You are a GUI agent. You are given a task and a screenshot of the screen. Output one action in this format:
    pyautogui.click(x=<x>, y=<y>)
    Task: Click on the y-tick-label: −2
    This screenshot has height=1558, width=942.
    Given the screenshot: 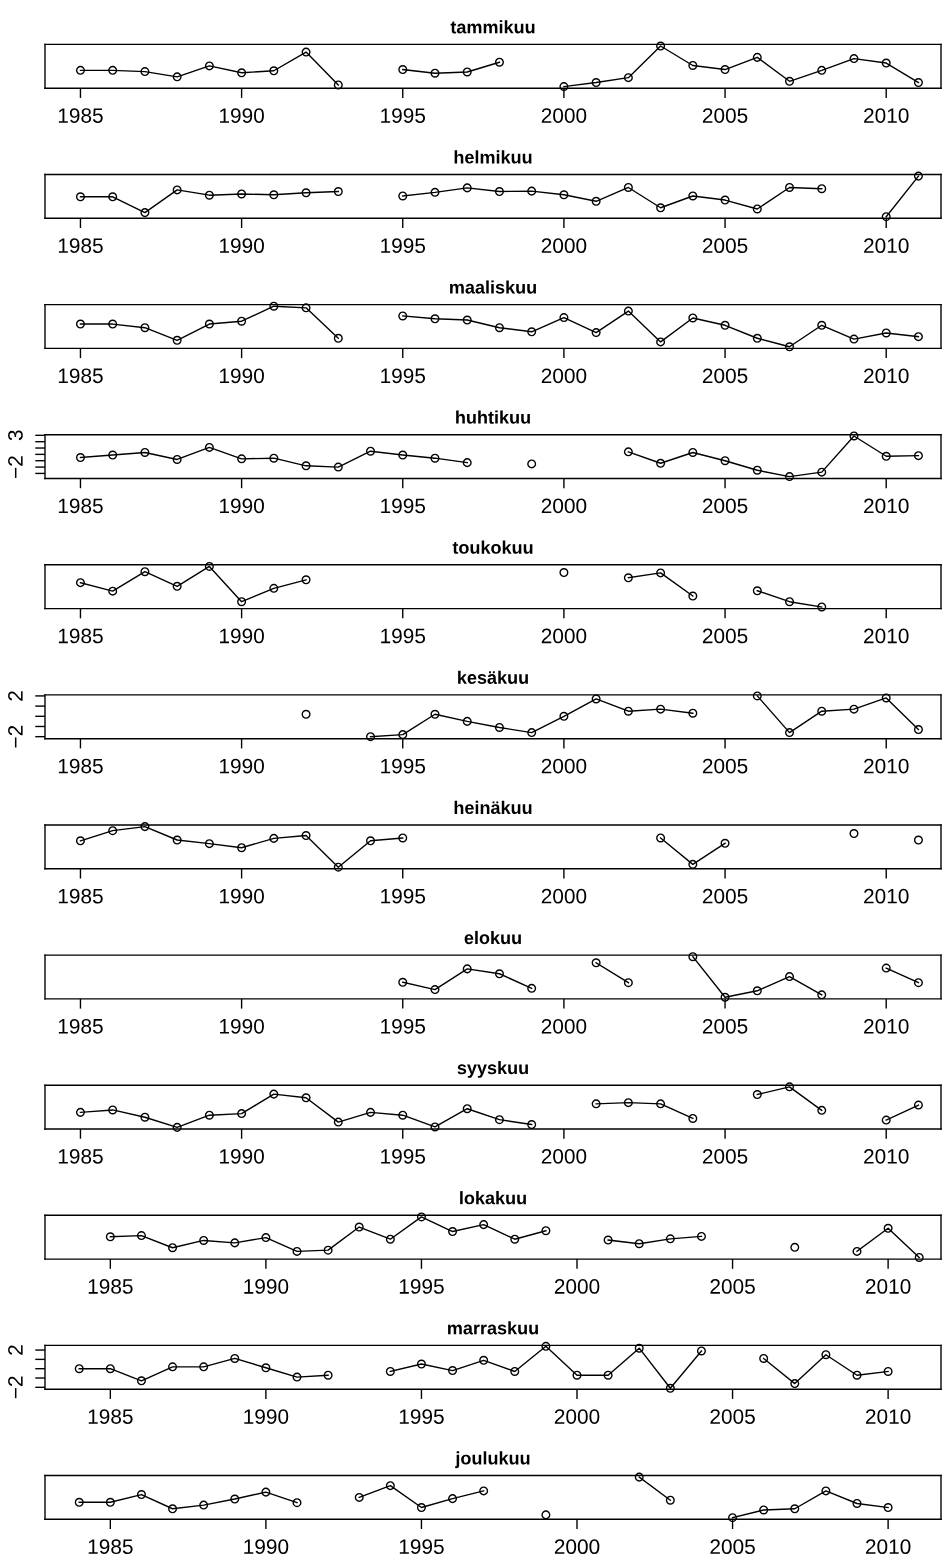 What is the action you would take?
    pyautogui.click(x=15, y=467)
    